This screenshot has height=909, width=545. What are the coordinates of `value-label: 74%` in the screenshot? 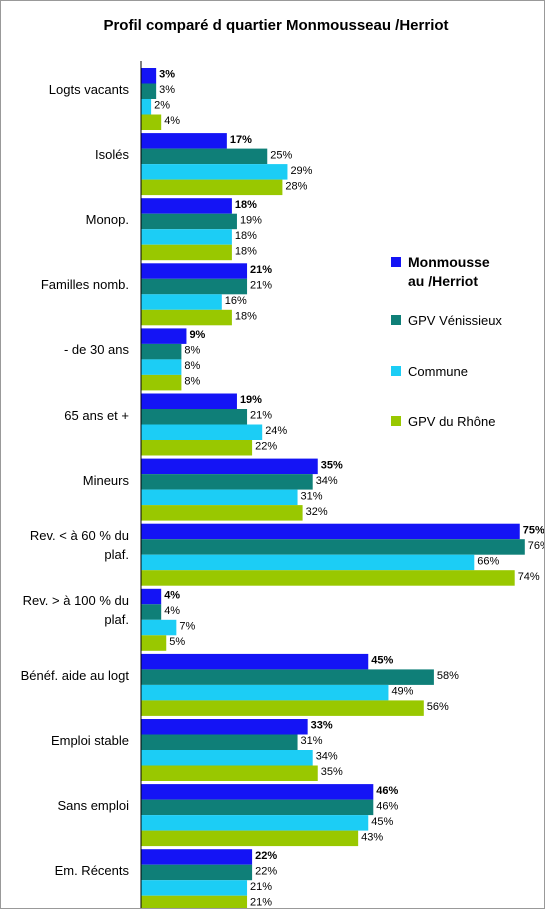 It's located at (529, 577).